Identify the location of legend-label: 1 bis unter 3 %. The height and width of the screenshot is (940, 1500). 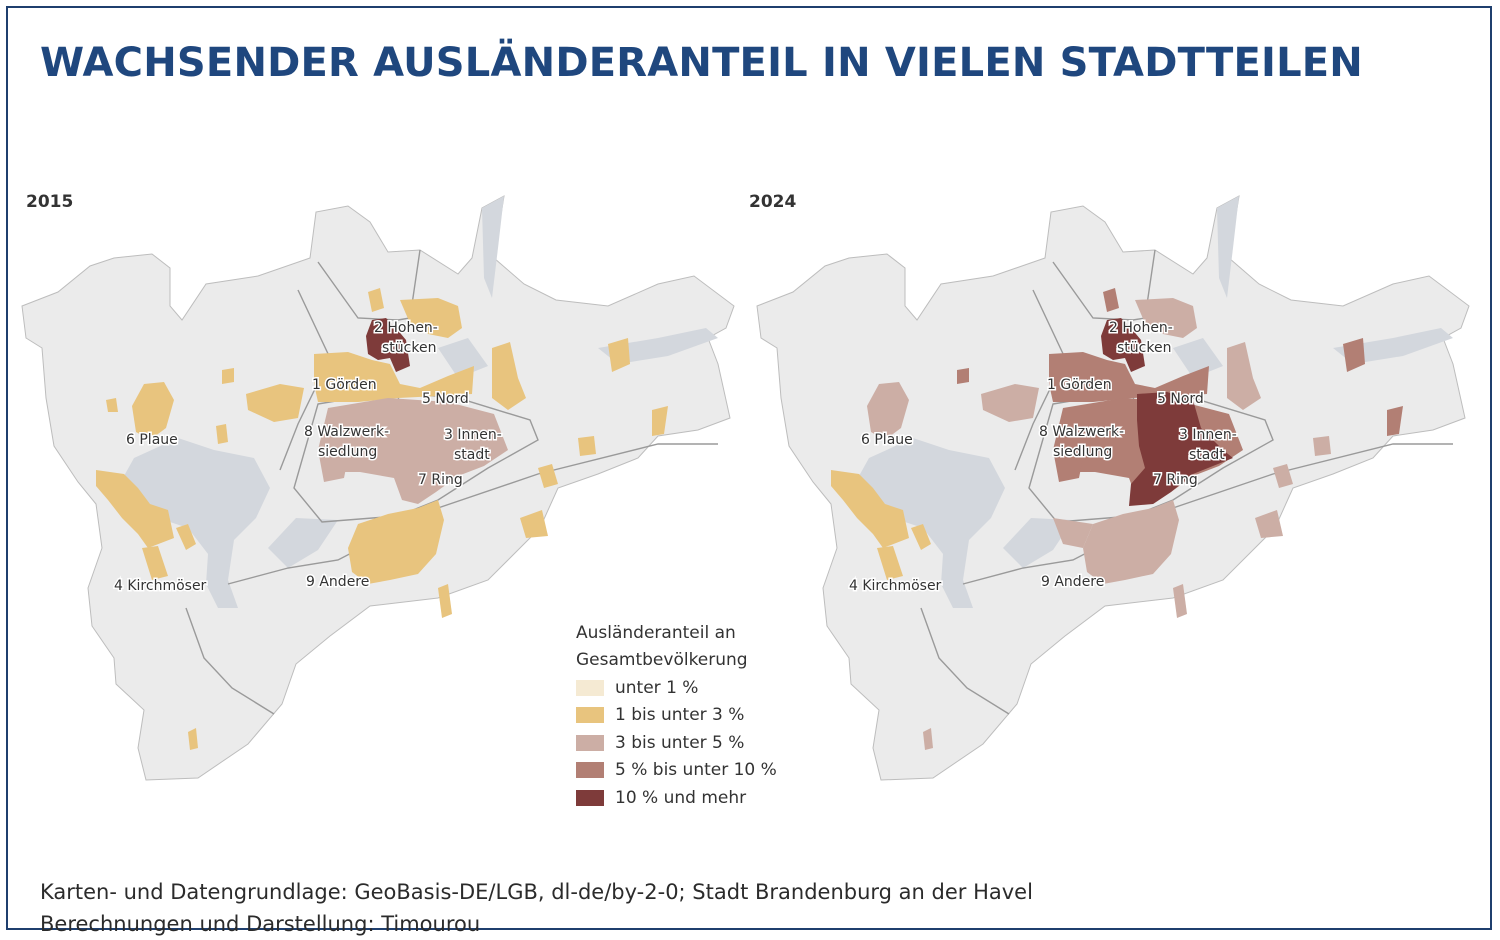
(680, 715).